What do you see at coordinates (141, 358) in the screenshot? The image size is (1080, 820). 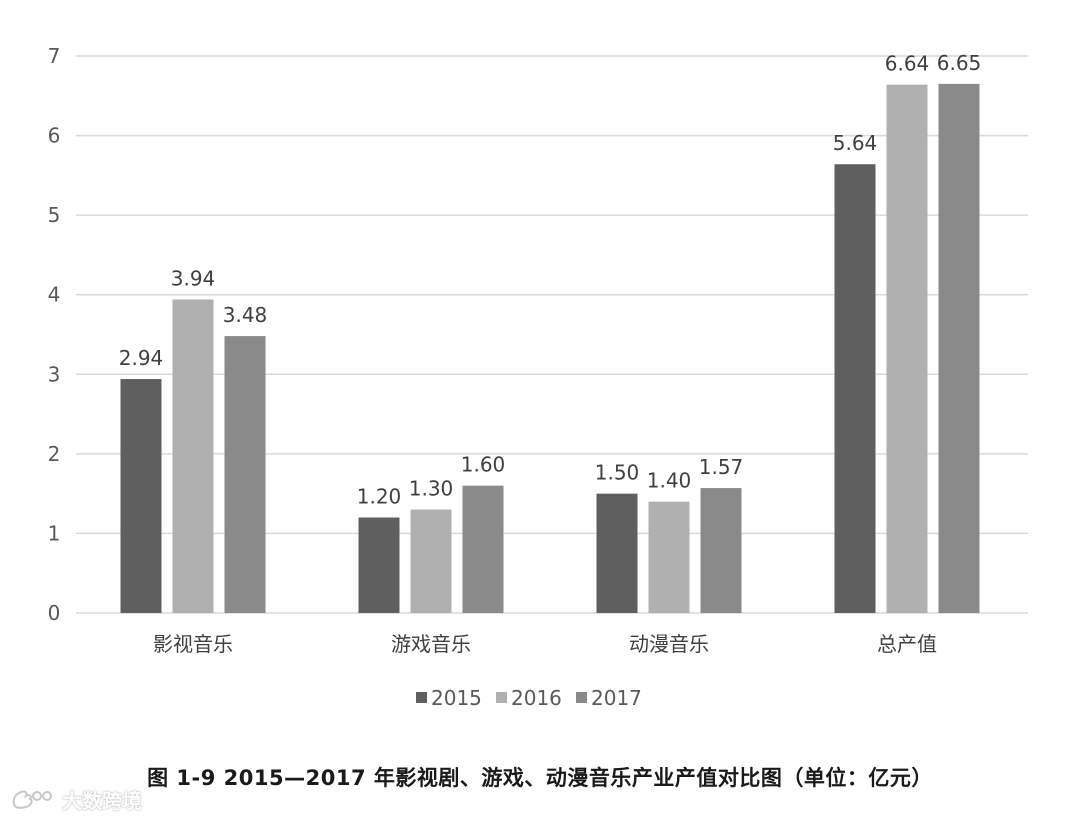 I see `data-label: 2.94` at bounding box center [141, 358].